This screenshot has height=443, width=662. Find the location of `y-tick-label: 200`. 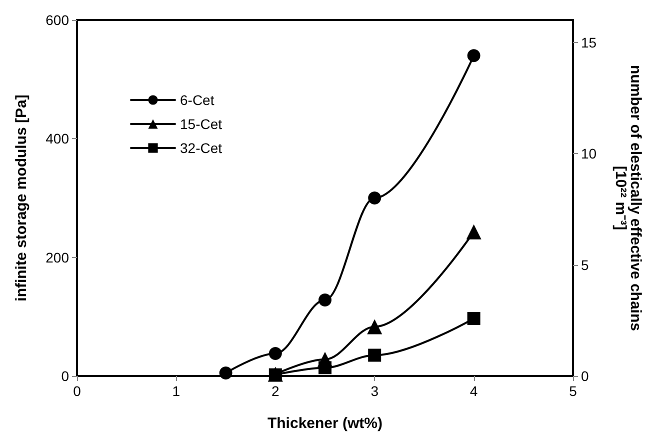

y-tick-label: 200 is located at coordinates (58, 257).